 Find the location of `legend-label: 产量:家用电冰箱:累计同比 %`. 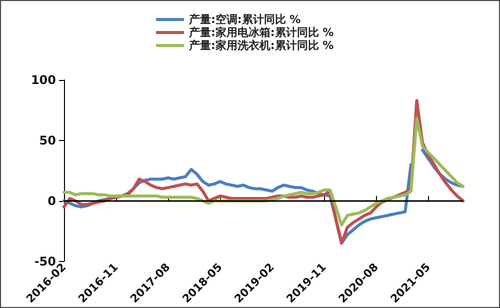

legend-label: 产量:家用电冰箱:累计同比 % is located at coordinates (261, 32).